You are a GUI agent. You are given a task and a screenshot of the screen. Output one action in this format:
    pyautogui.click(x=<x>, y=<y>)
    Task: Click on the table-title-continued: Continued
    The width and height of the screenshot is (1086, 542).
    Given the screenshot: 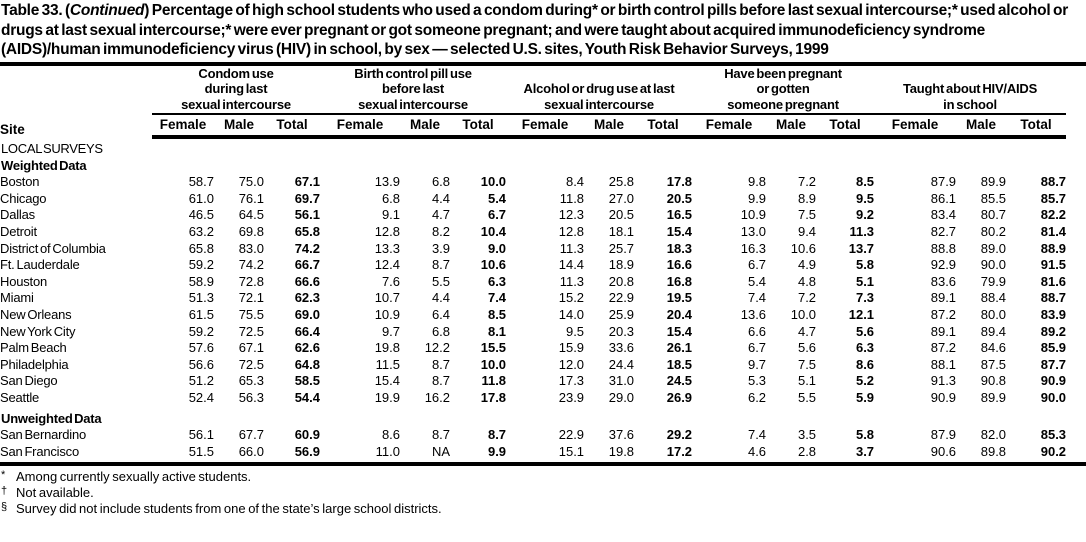 What is the action you would take?
    pyautogui.click(x=107, y=10)
    